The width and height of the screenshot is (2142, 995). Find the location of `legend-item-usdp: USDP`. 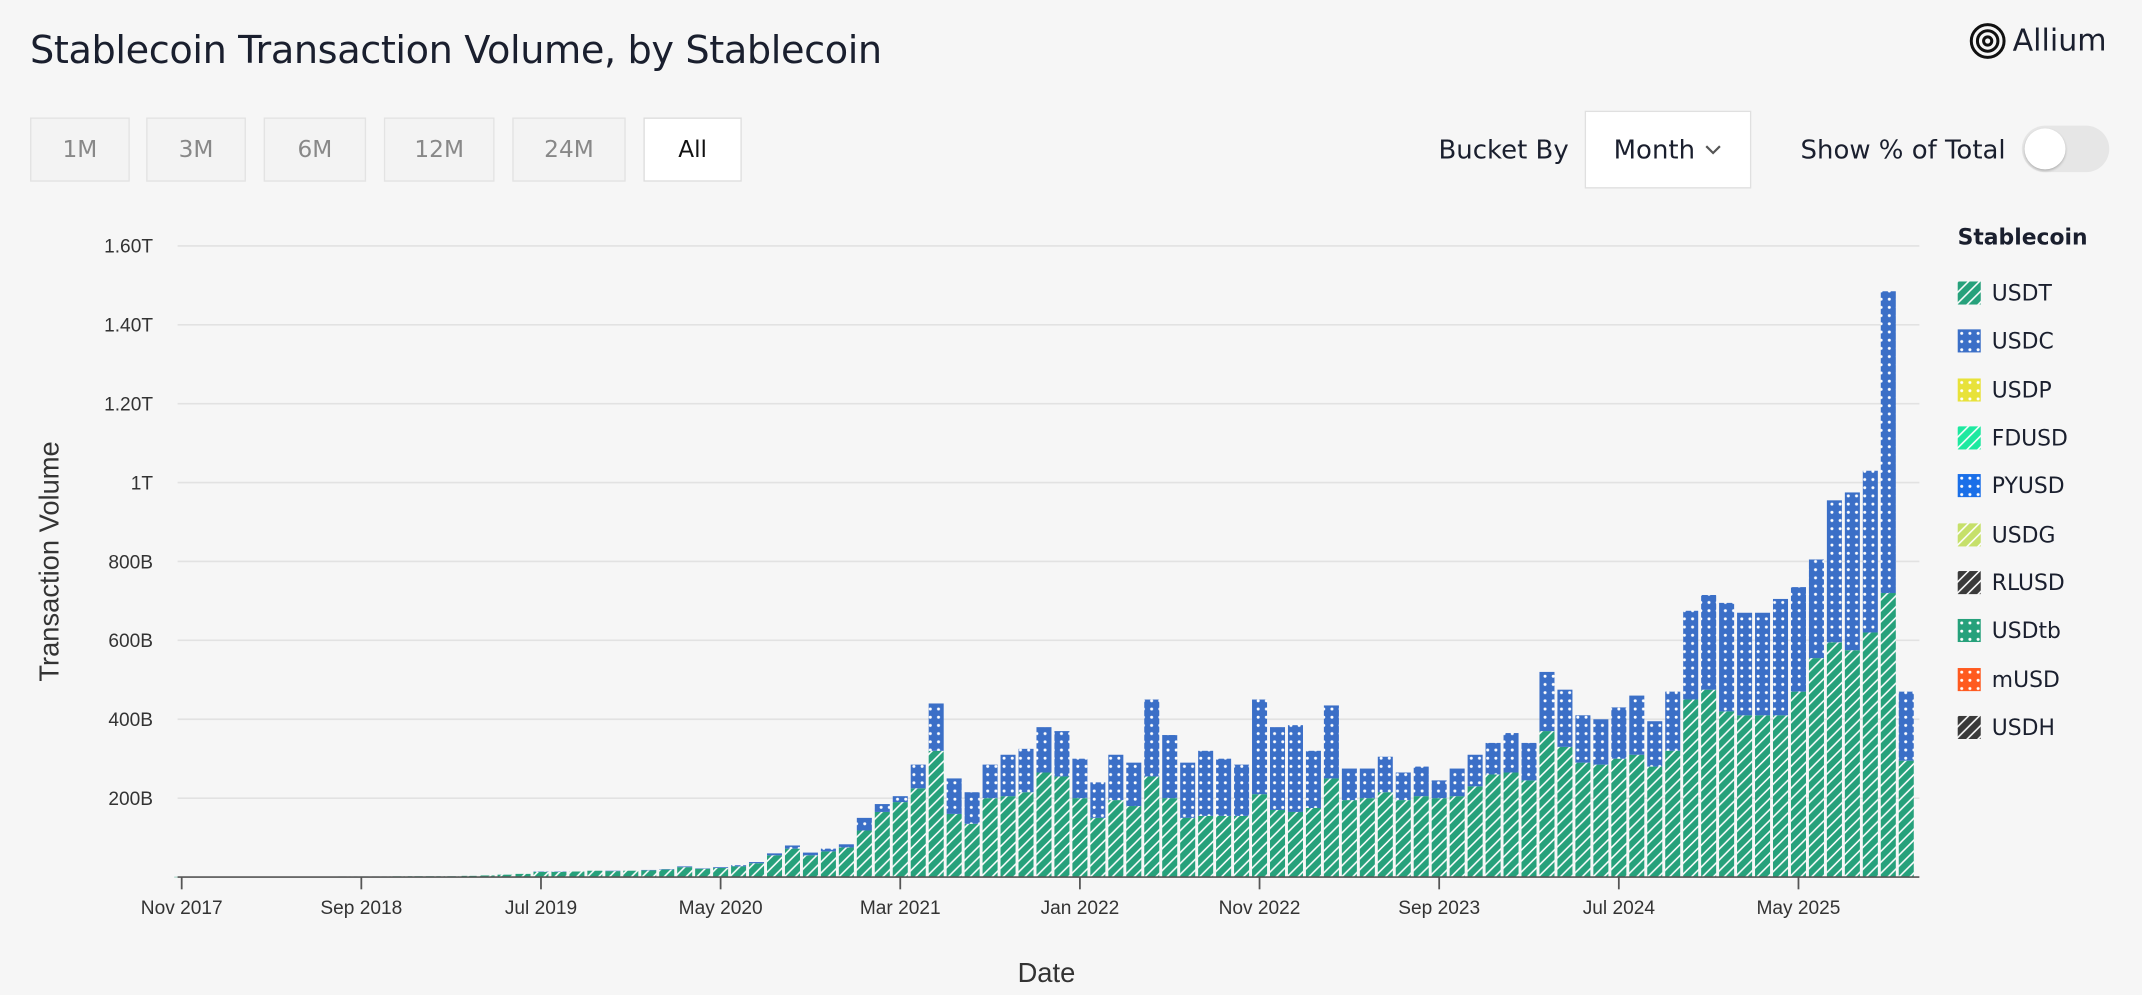

legend-item-usdp: USDP is located at coordinates (2023, 390).